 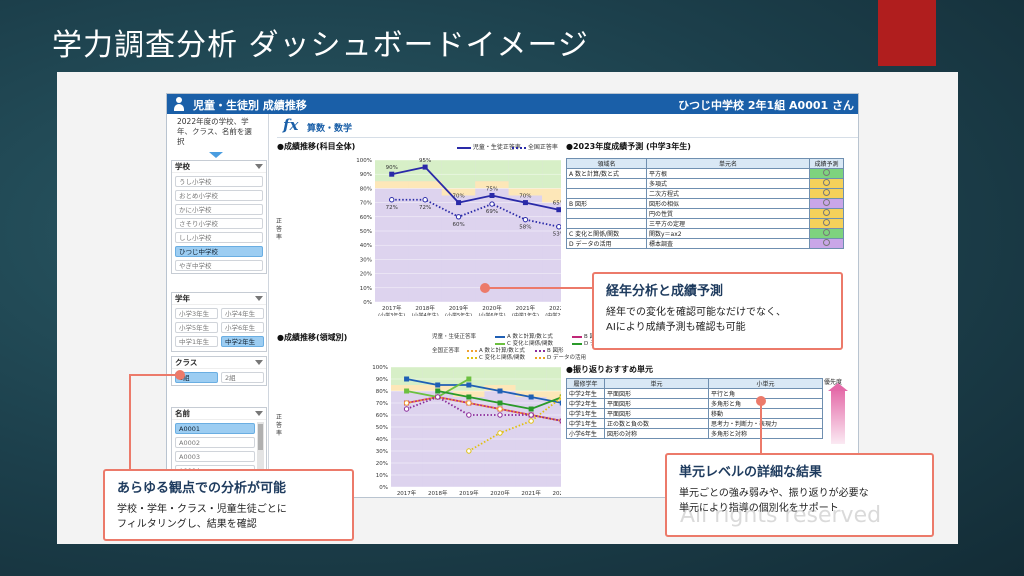 What do you see at coordinates (219, 223) in the screenshot?
I see `school-option: さそり小学校` at bounding box center [219, 223].